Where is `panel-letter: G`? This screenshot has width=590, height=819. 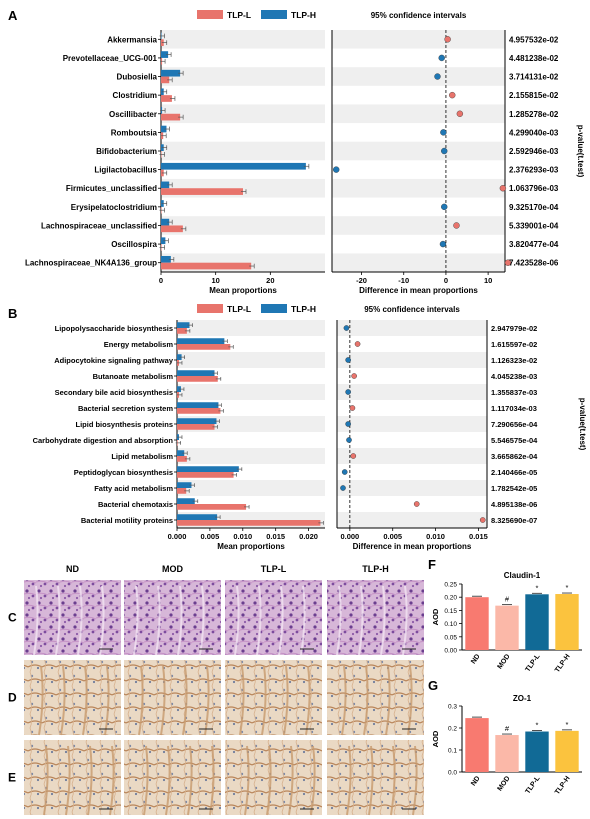
panel-letter: G is located at coordinates (433, 685).